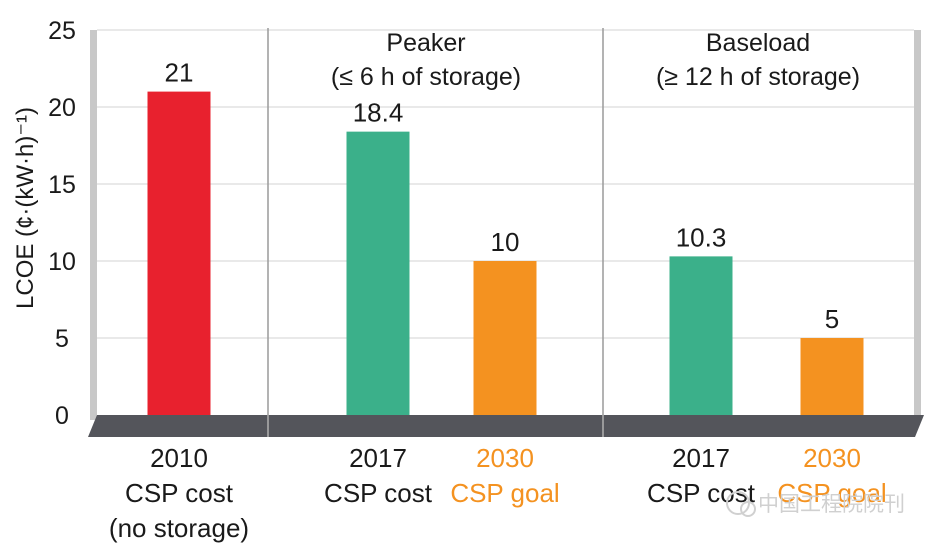  I want to click on right-edge-bar, so click(917, 225).